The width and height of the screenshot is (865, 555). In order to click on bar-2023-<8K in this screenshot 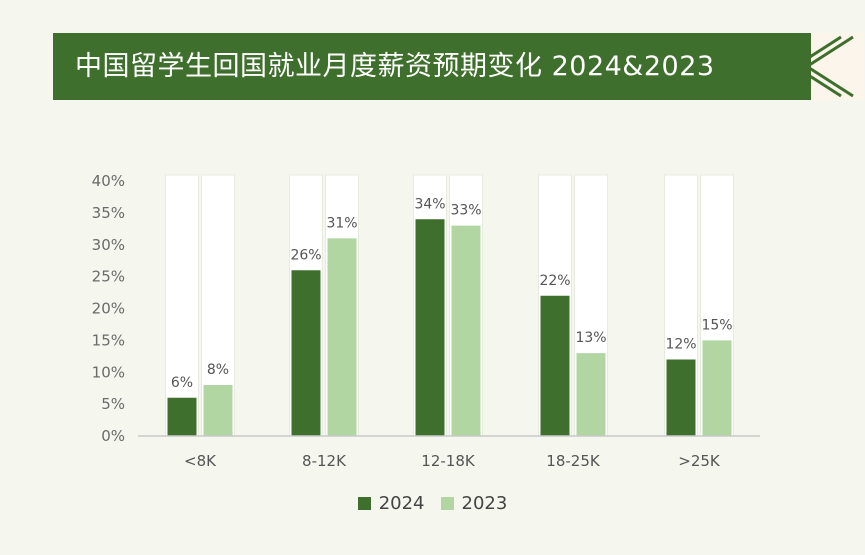, I will do `click(218, 410)`.